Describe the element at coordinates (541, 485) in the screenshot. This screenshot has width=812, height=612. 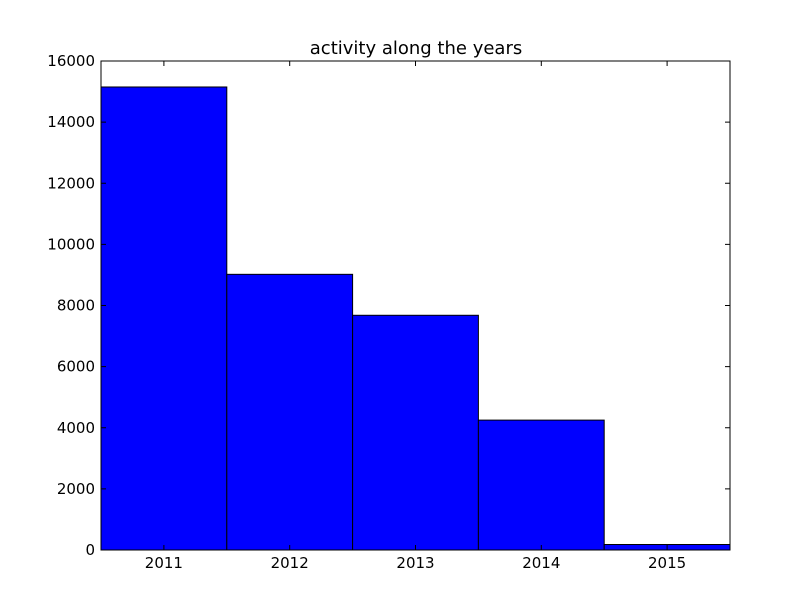
I see `bar-2014` at that location.